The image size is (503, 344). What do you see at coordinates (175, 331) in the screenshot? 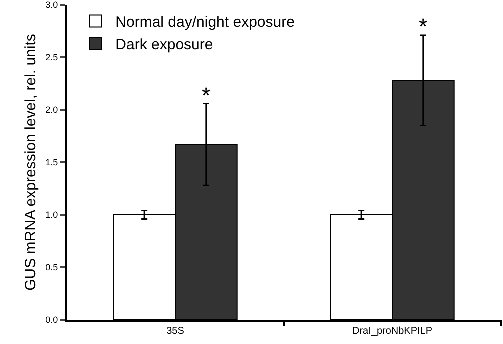
I see `x-tick-label: 35S` at bounding box center [175, 331].